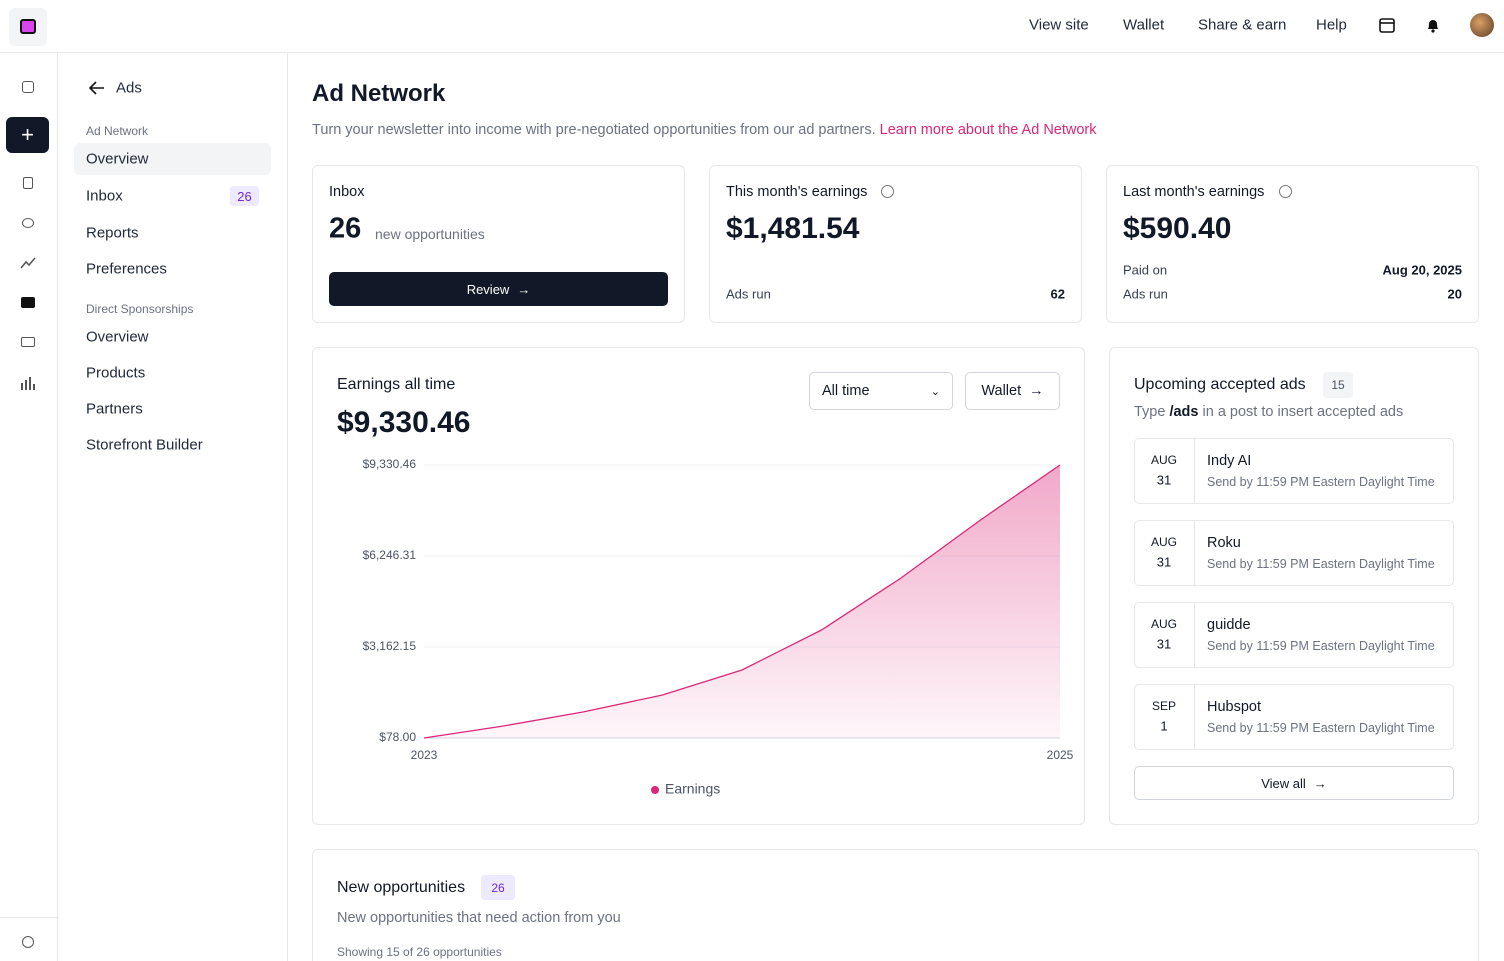 This screenshot has width=1504, height=961. I want to click on card-title: Earnings all time, so click(396, 384).